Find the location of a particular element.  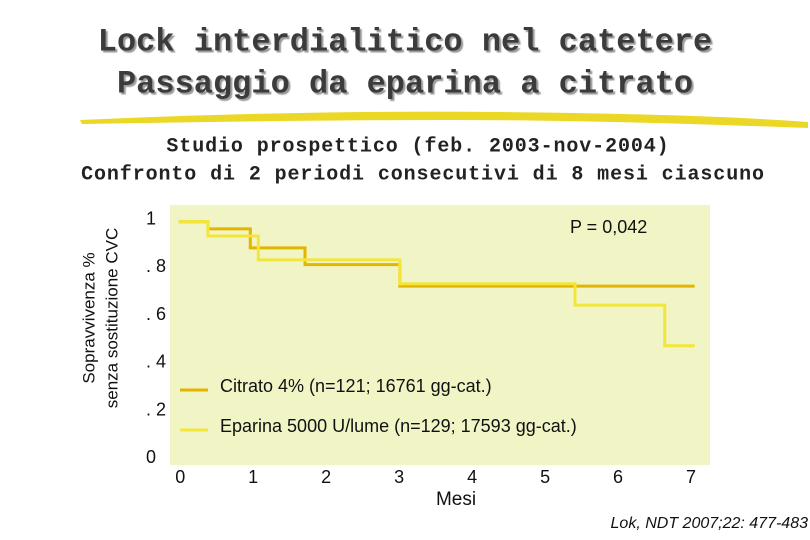

x-tick-label: 6 is located at coordinates (618, 477).